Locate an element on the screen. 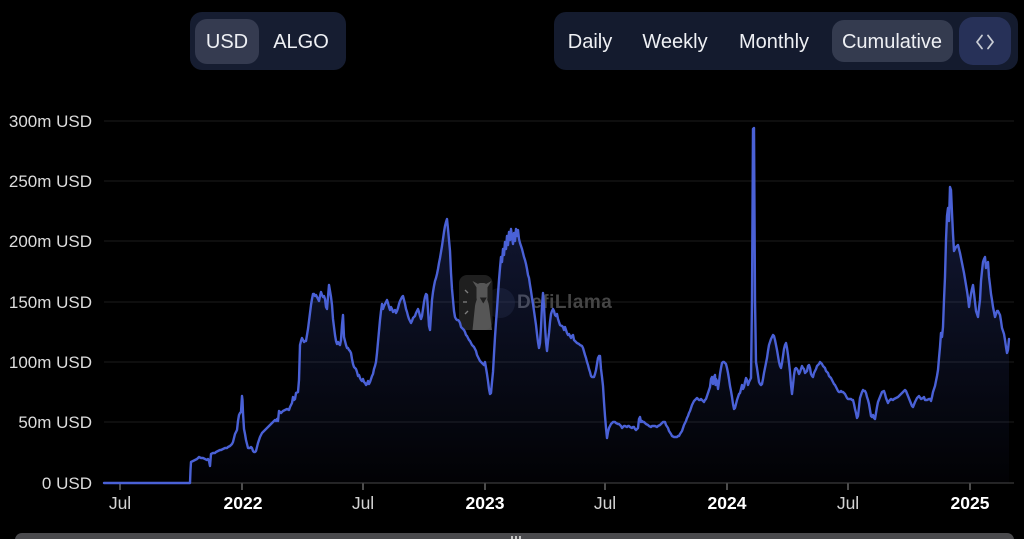 The height and width of the screenshot is (539, 1024). svg-text: DefiLlama is located at coordinates (564, 302).